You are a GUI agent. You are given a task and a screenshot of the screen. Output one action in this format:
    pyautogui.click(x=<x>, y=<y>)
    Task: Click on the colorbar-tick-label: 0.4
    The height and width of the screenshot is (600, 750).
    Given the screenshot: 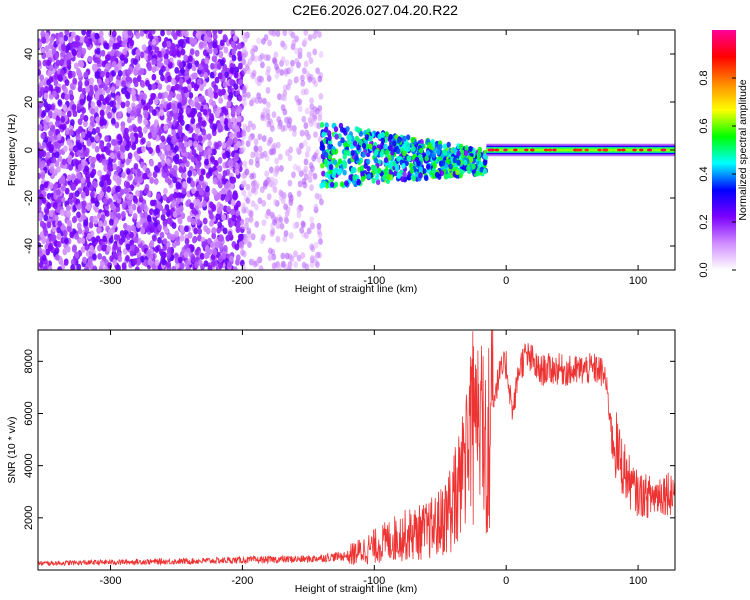 What is the action you would take?
    pyautogui.click(x=704, y=173)
    